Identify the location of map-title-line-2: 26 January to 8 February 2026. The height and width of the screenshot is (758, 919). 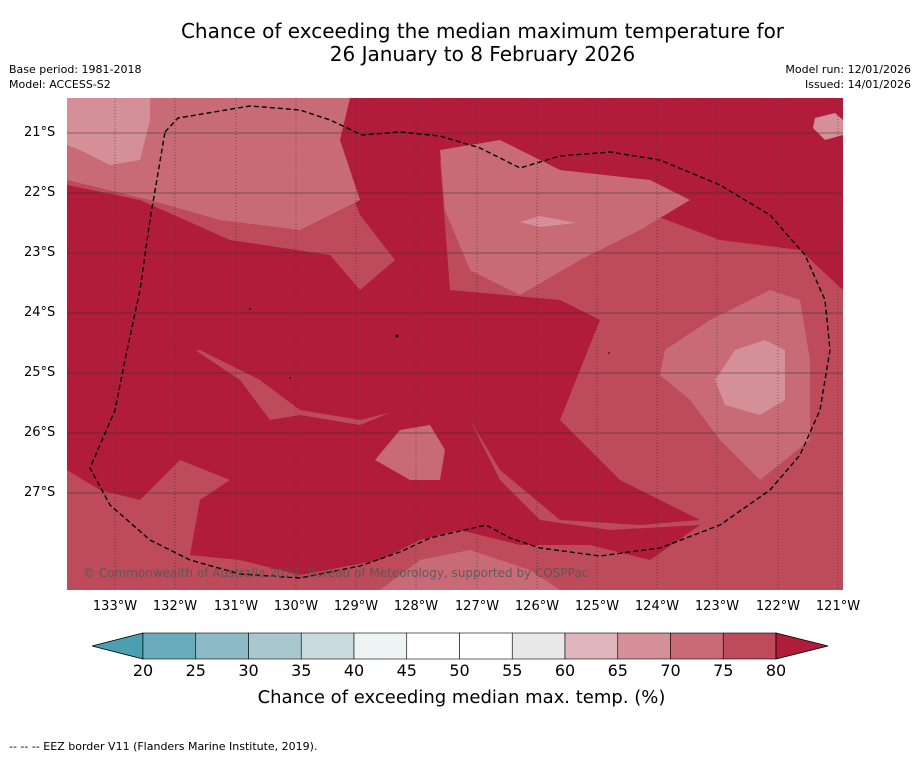
(482, 54).